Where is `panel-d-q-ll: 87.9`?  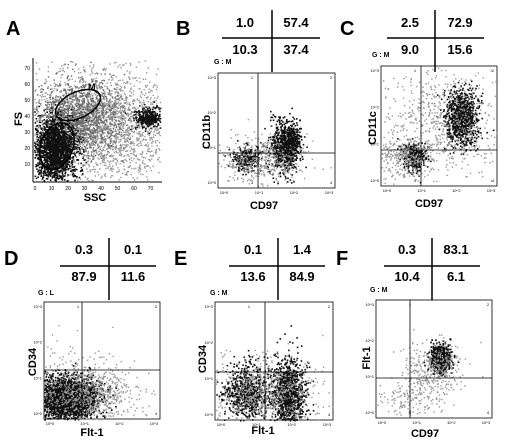 panel-d-q-ll: 87.9 is located at coordinates (84, 276).